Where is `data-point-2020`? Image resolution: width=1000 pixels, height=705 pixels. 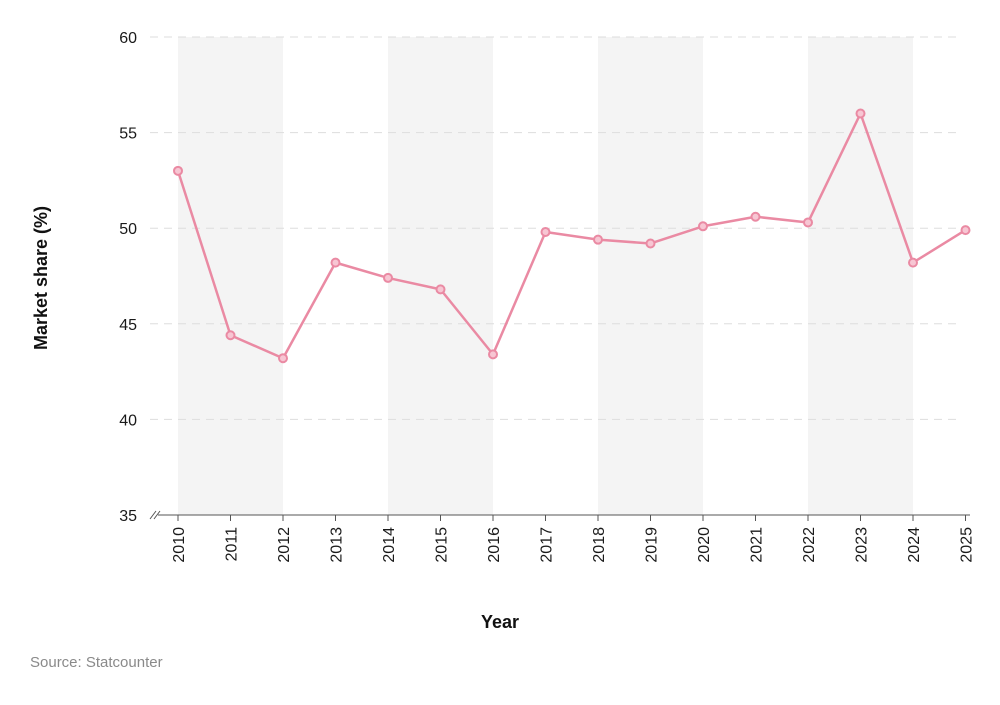
data-point-2020 is located at coordinates (703, 226).